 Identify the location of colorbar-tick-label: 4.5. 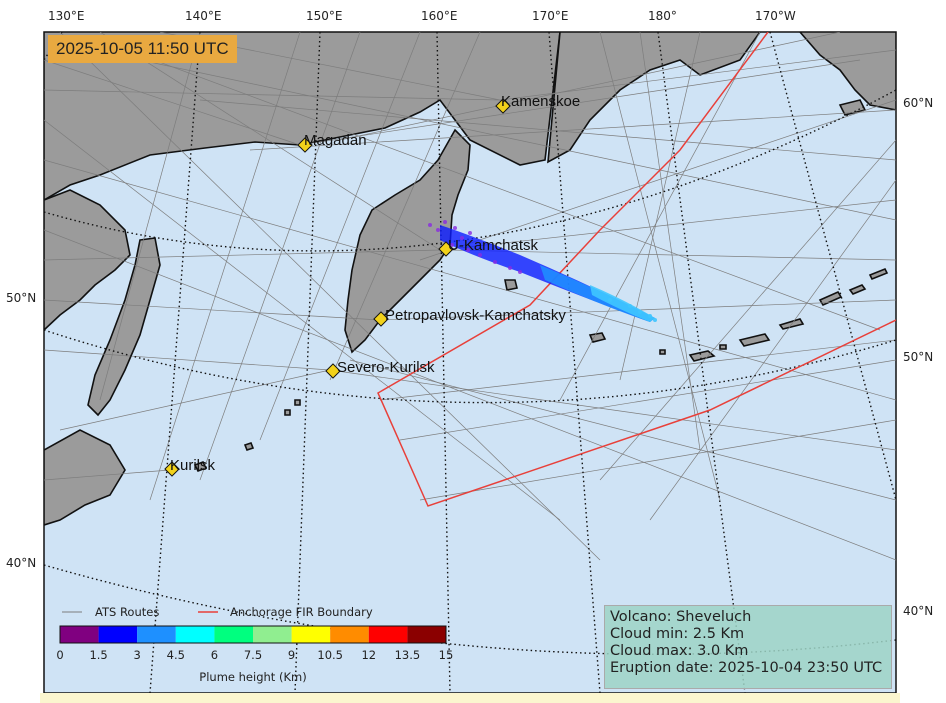
(176, 655).